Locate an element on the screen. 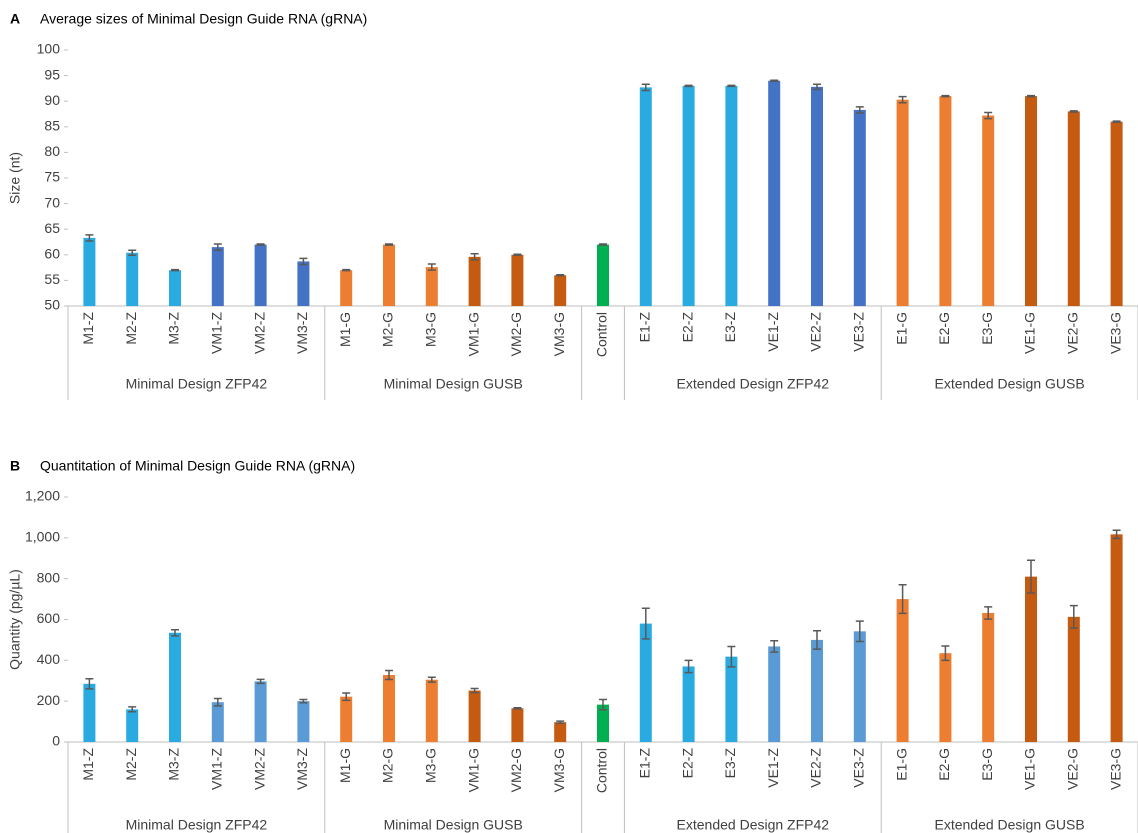 The height and width of the screenshot is (833, 1138). x-tick-label: M2-Z is located at coordinates (131, 328).